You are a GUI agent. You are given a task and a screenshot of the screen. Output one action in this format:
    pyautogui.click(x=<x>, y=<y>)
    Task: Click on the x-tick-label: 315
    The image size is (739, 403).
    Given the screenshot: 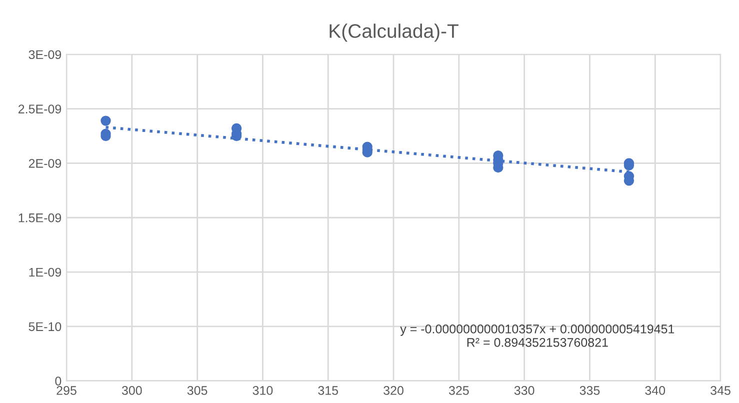 What is the action you would take?
    pyautogui.click(x=328, y=390)
    